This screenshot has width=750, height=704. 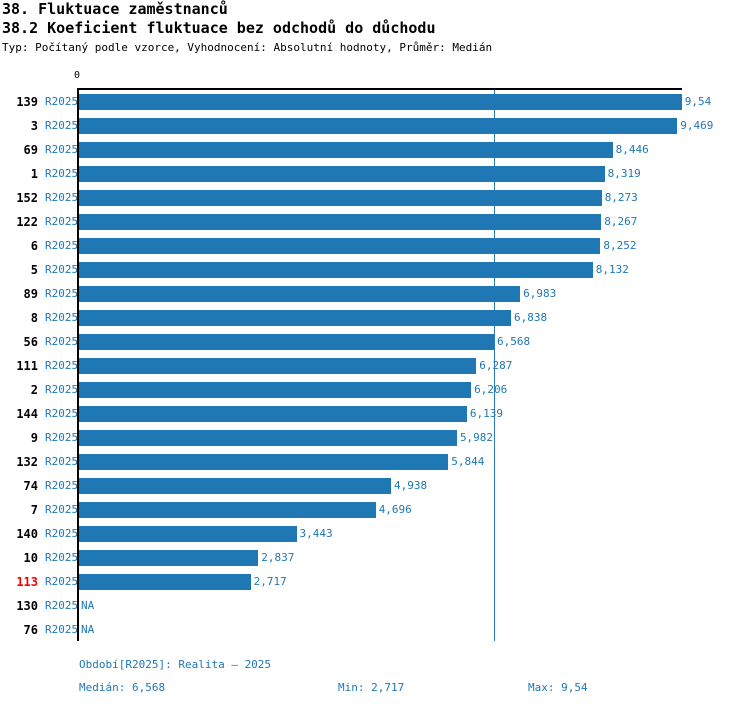 I want to click on row-id-label: 113, so click(x=27, y=582).